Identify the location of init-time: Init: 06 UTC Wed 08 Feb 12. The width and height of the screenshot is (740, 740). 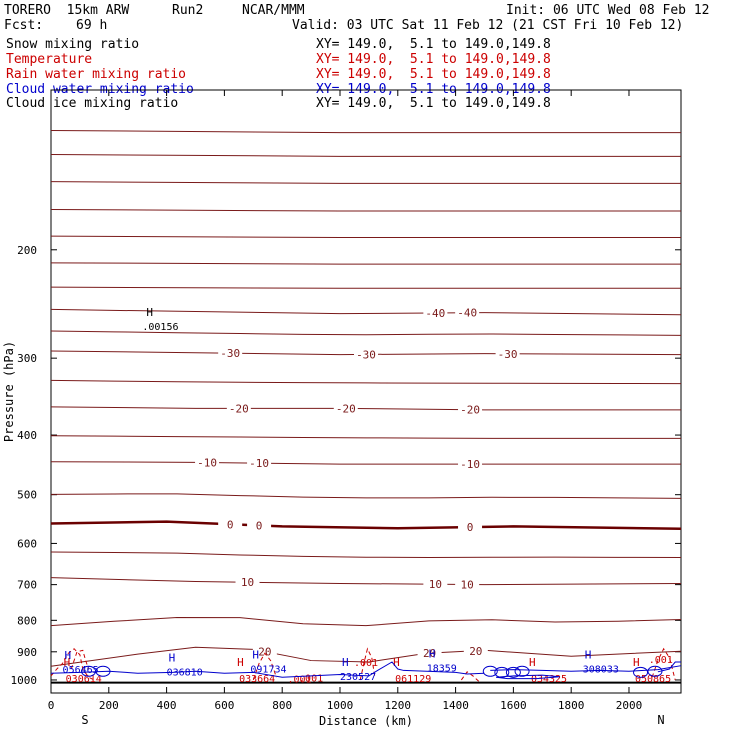
(608, 10).